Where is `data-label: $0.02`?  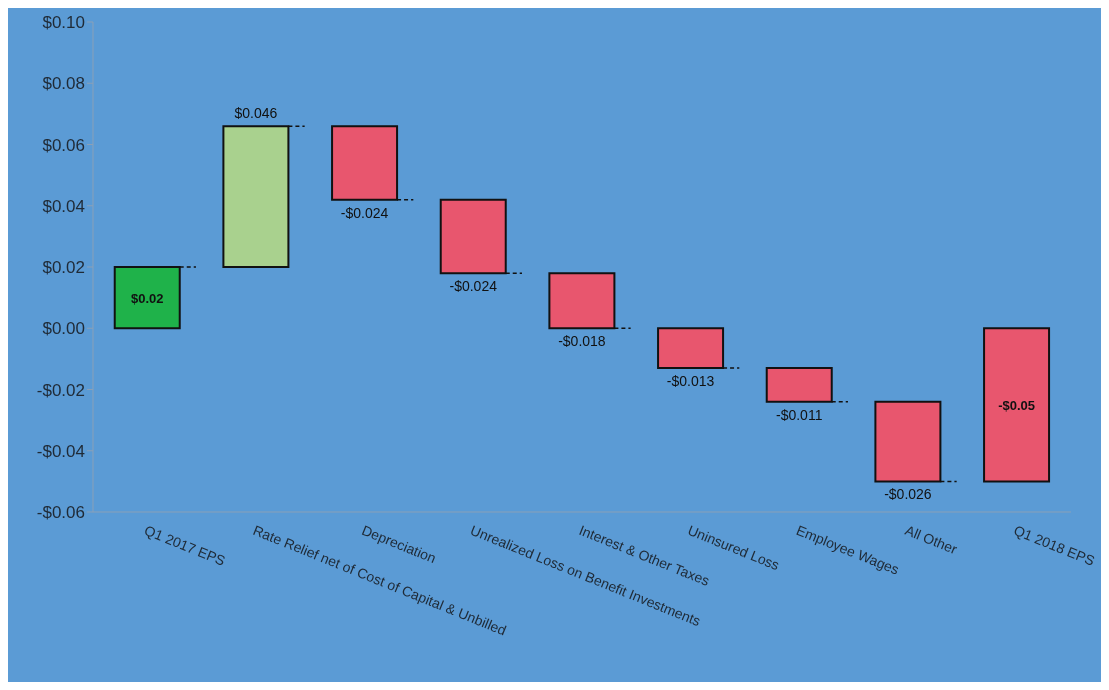 data-label: $0.02 is located at coordinates (147, 298).